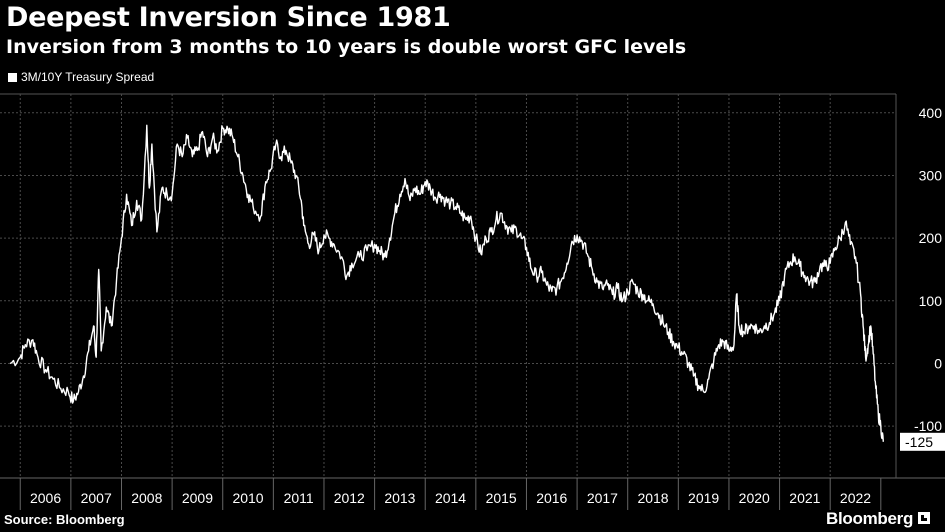  I want to click on bloomberg-mark-icon, so click(924, 518).